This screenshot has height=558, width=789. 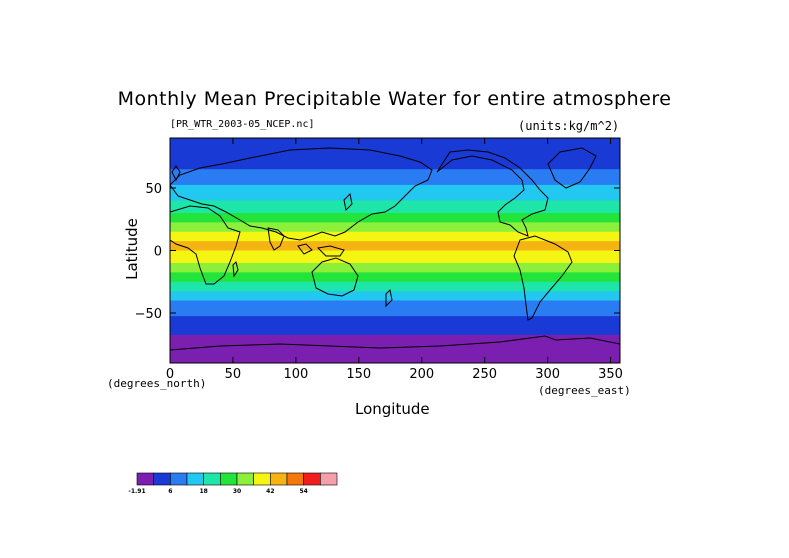 What do you see at coordinates (270, 491) in the screenshot?
I see `colorbar-label: 42` at bounding box center [270, 491].